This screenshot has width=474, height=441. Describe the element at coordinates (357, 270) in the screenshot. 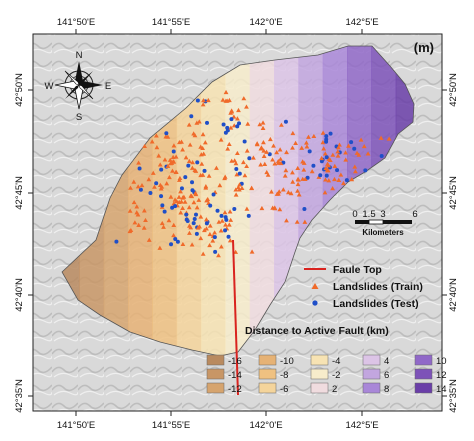

I see `legend-fault-label: Faule Top` at that location.